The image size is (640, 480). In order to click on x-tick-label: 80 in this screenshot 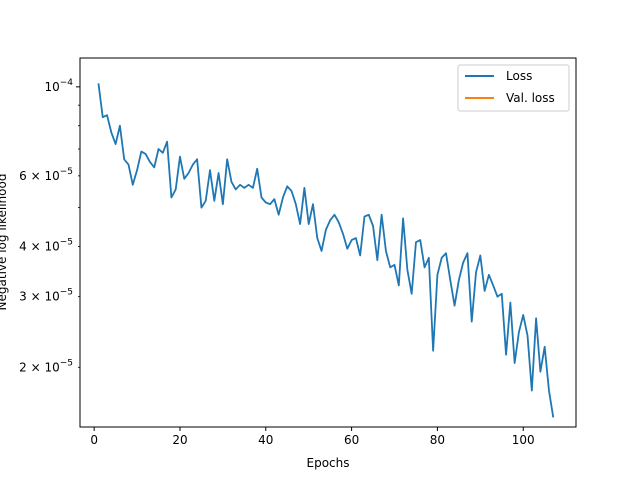, I will do `click(437, 440)`.